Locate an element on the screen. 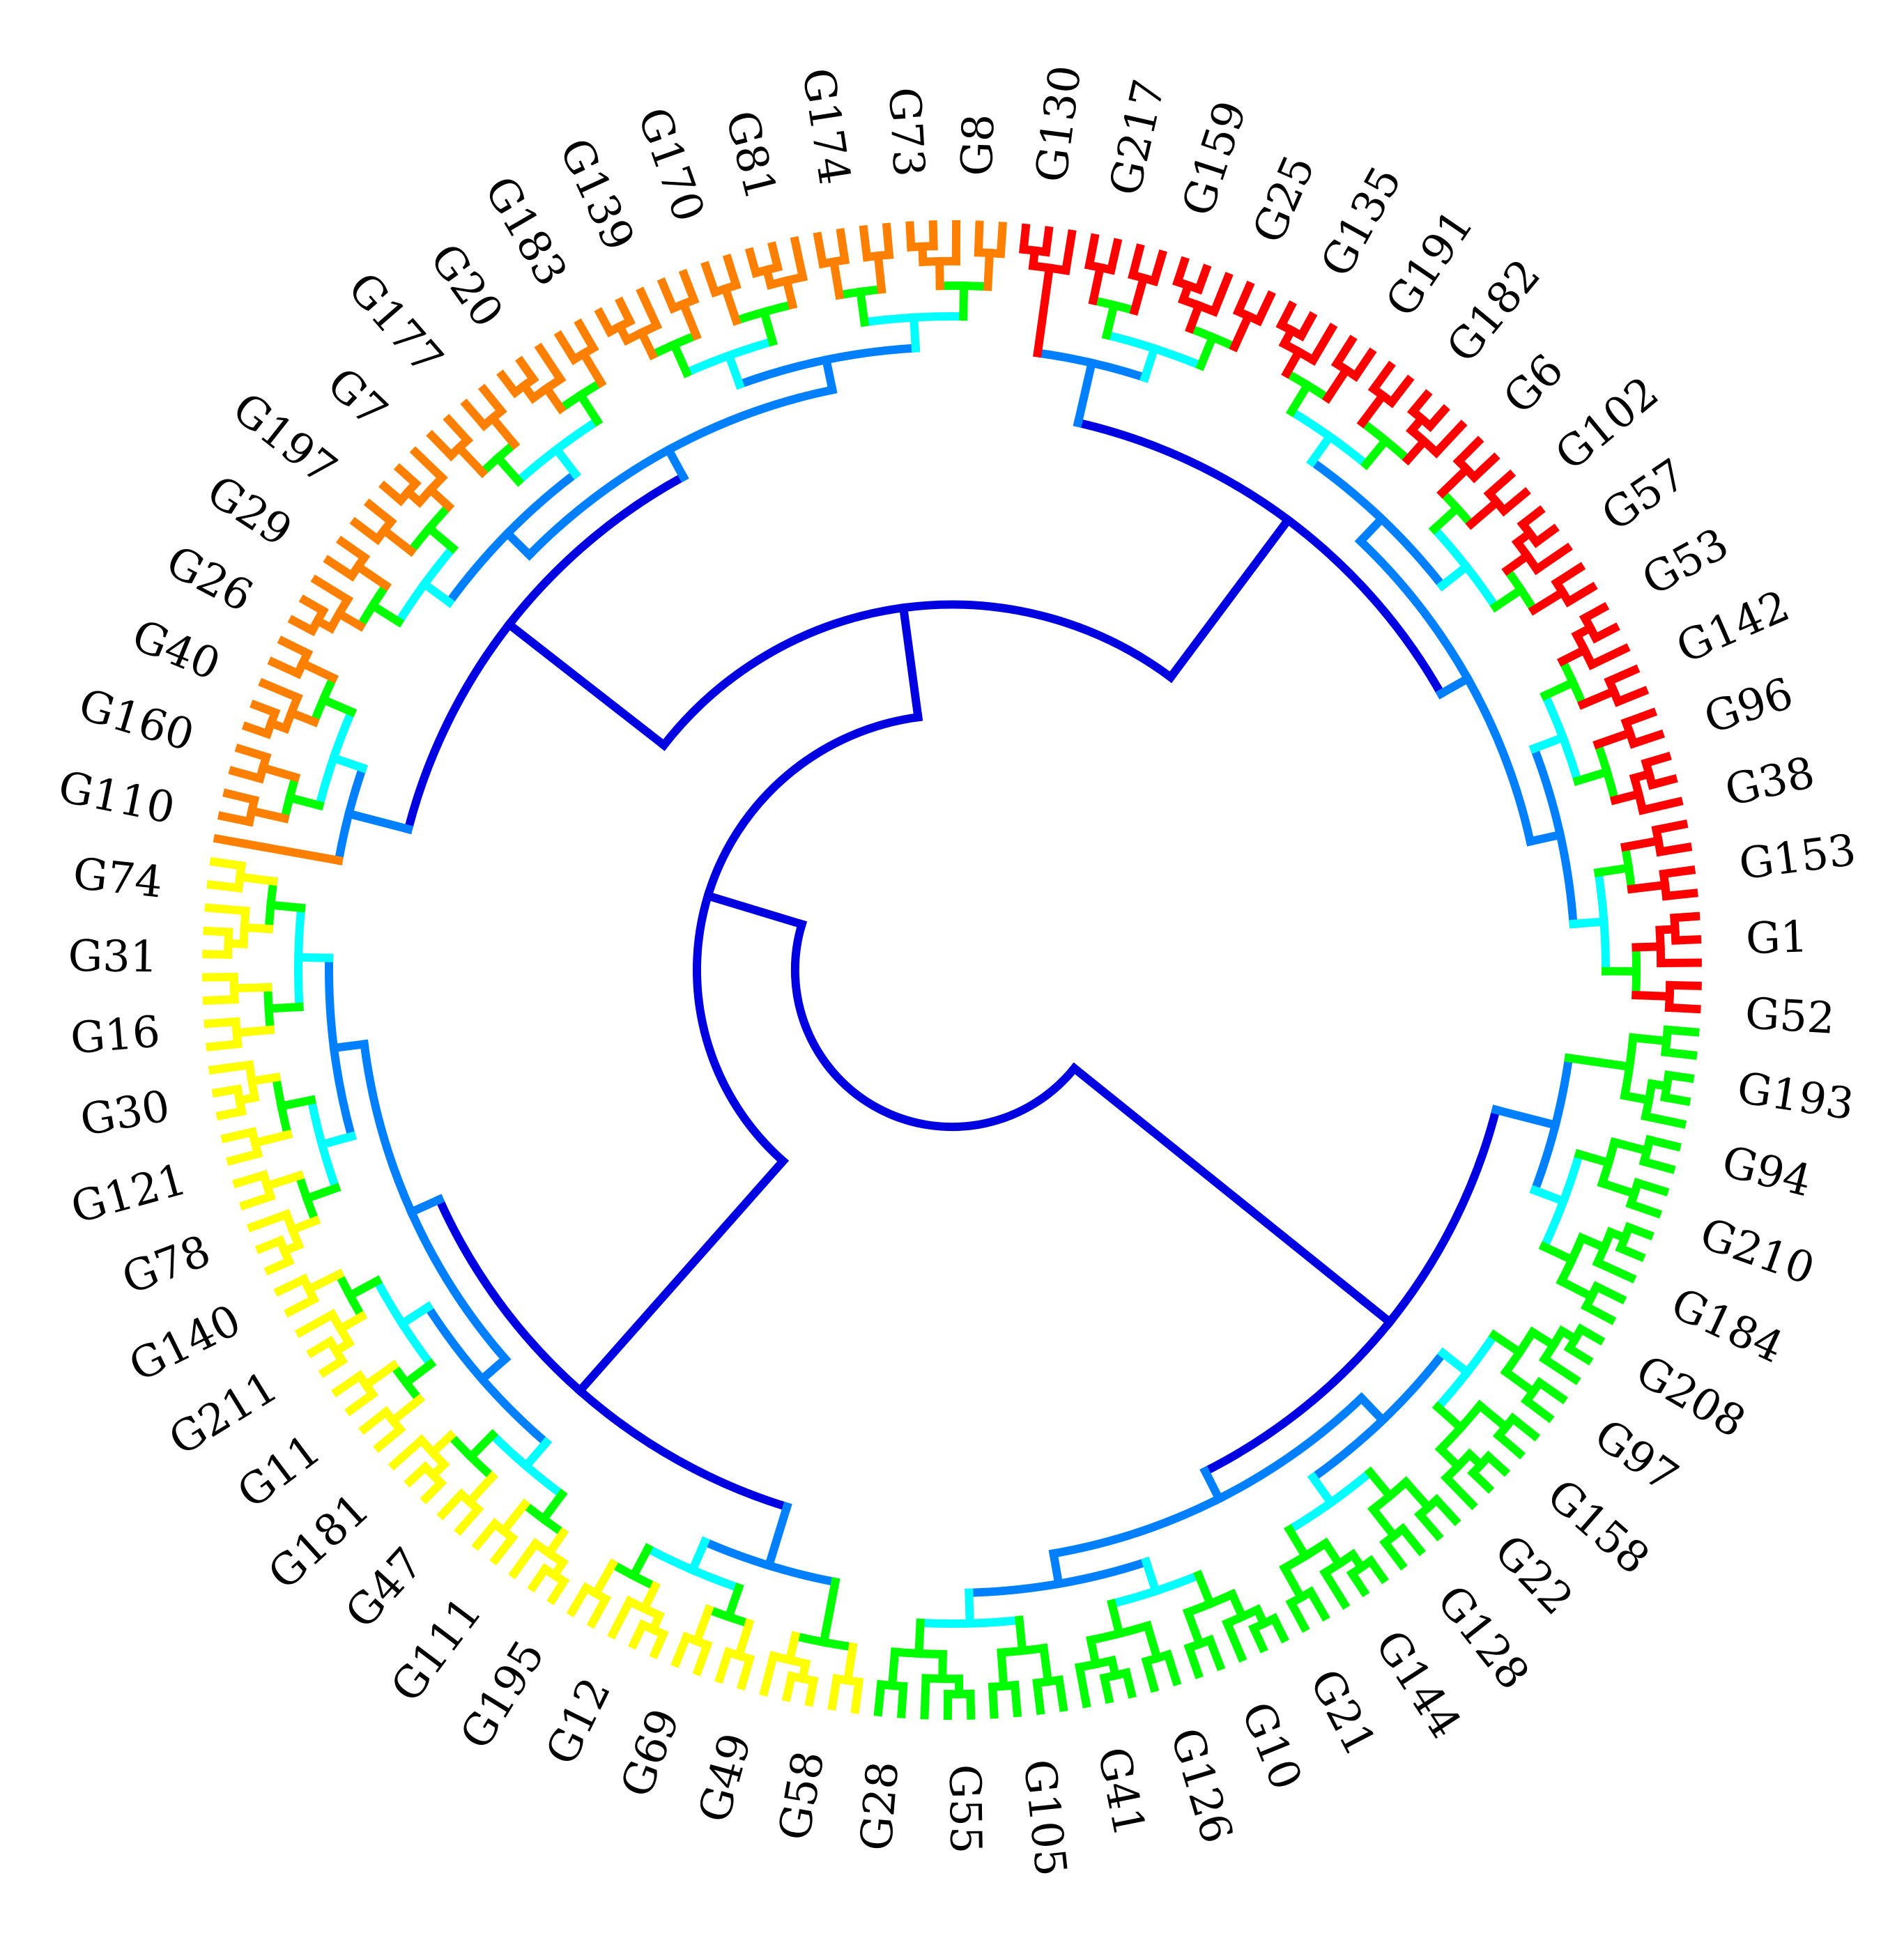 The image size is (1904, 1940). leaf-label-g30: G30 is located at coordinates (125, 1113).